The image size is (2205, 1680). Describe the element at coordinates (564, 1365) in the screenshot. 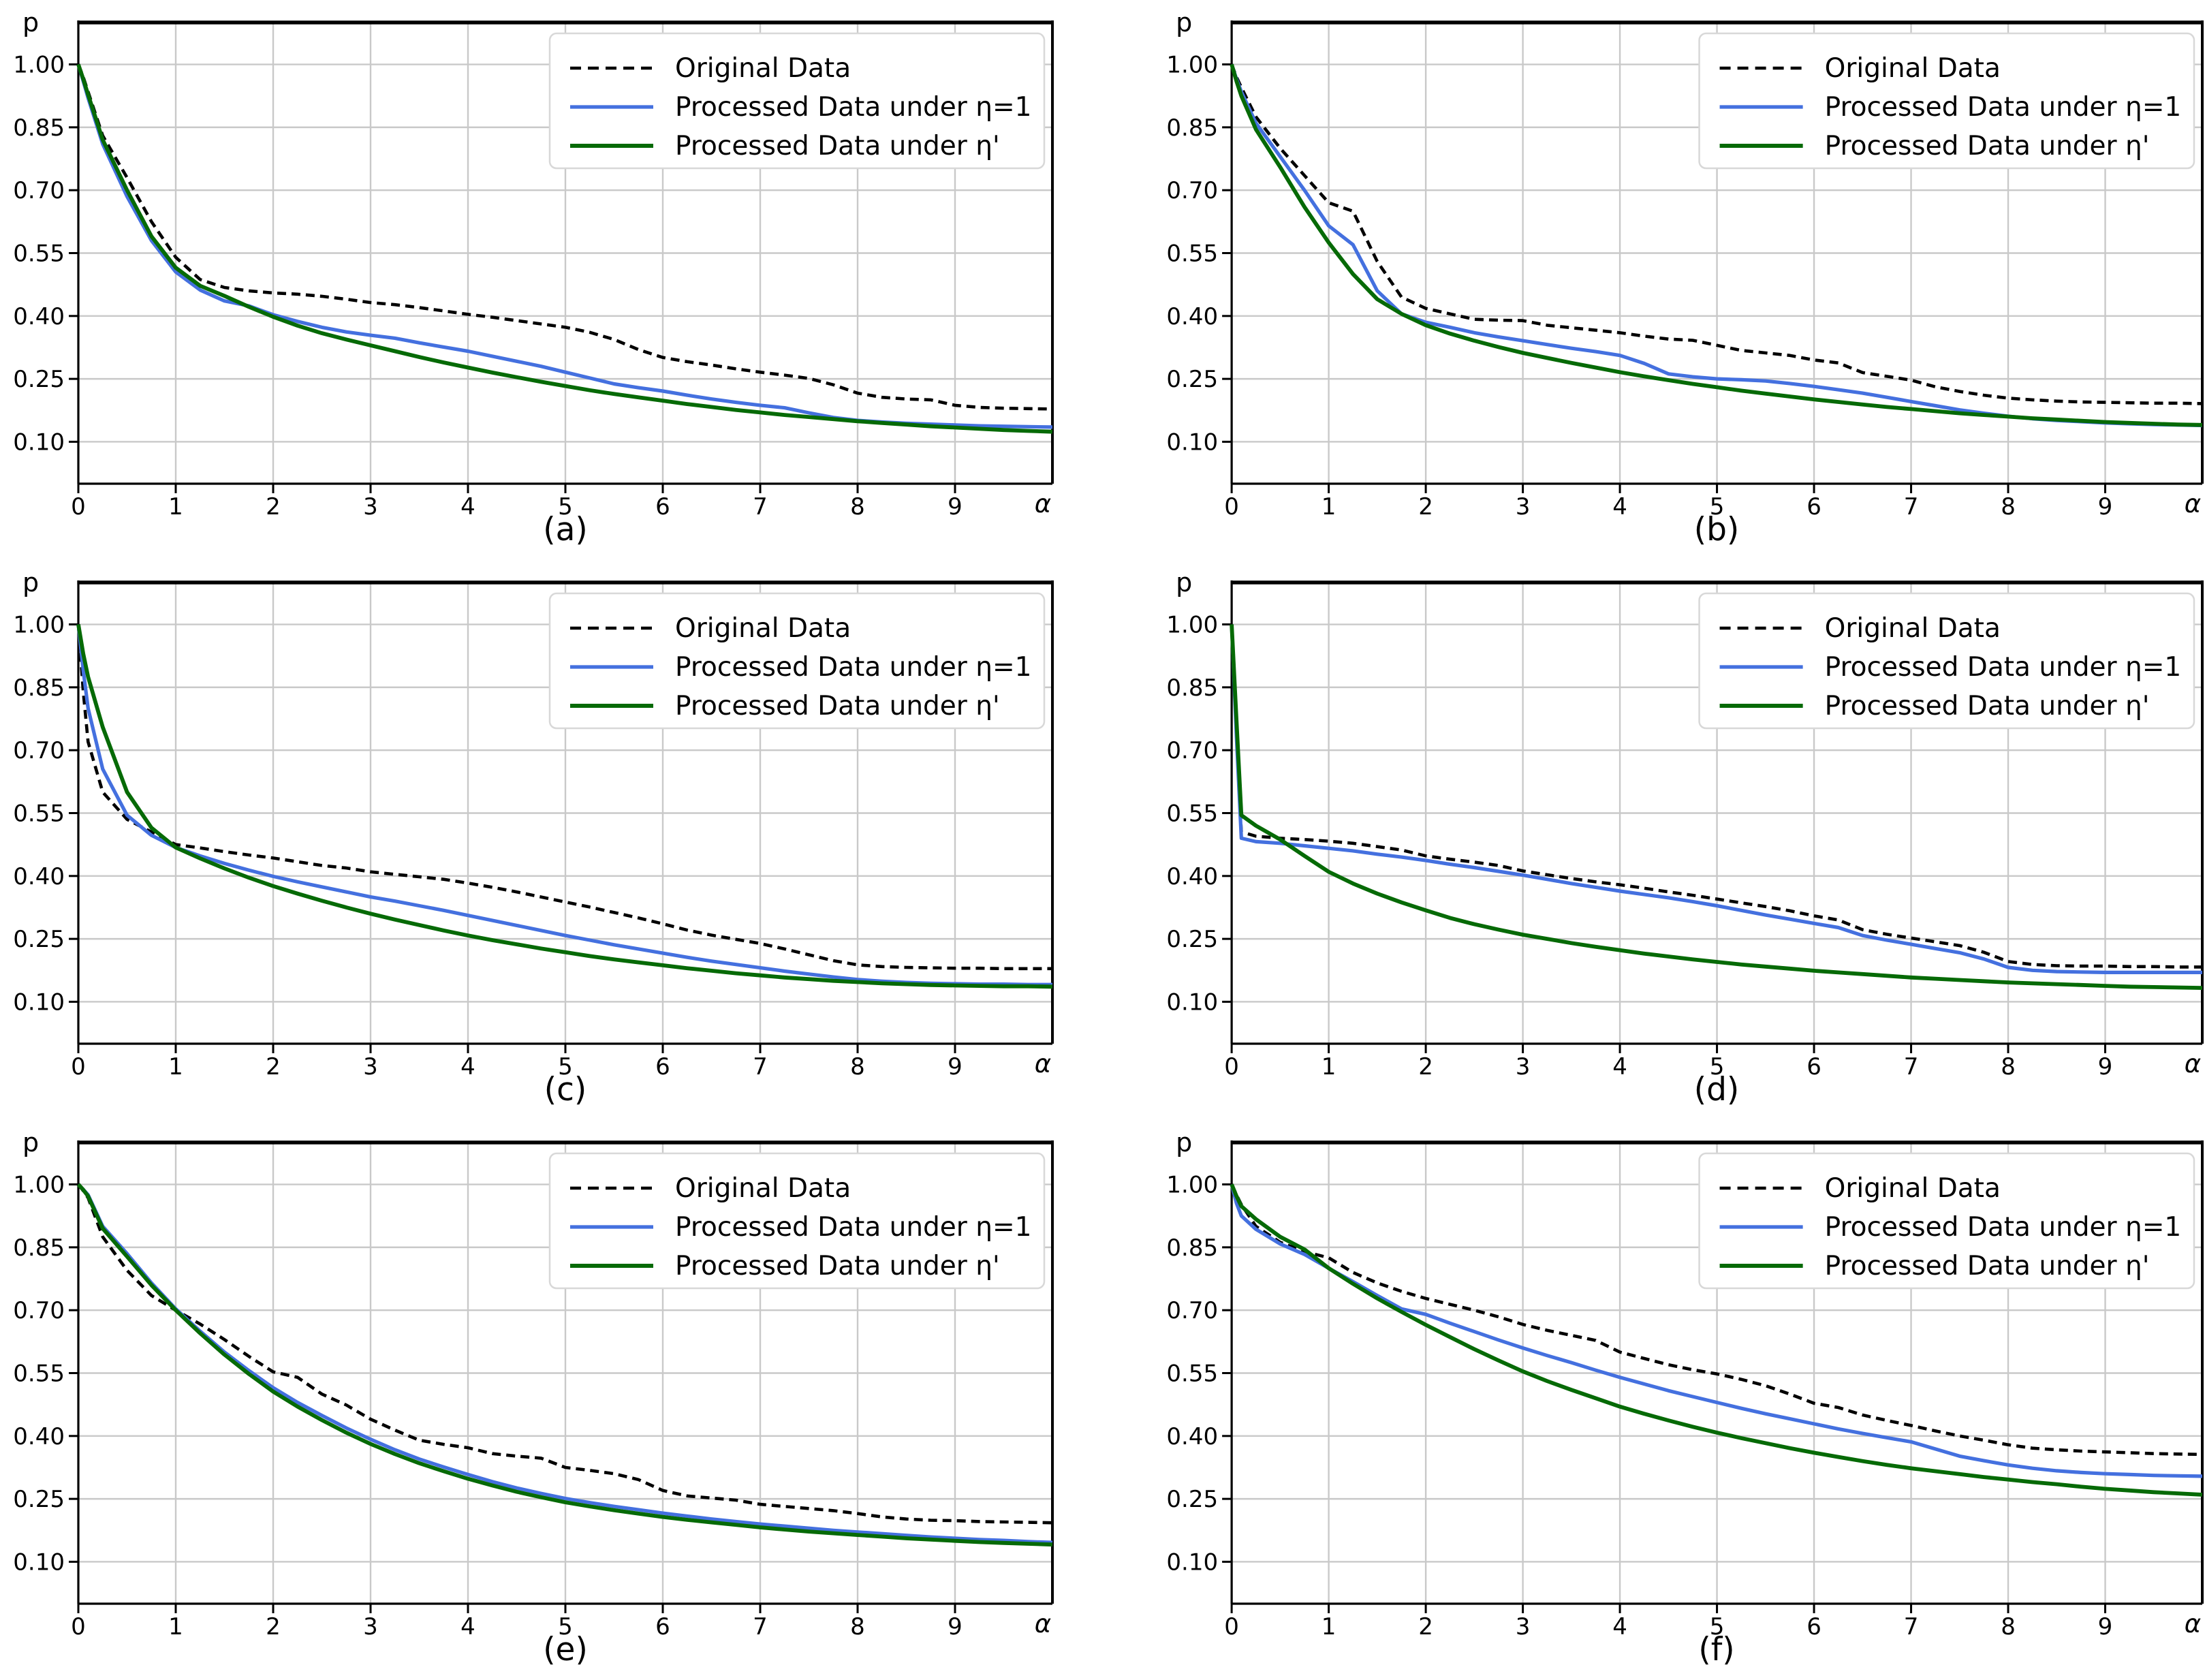

I see `series-processed-data-under` at that location.